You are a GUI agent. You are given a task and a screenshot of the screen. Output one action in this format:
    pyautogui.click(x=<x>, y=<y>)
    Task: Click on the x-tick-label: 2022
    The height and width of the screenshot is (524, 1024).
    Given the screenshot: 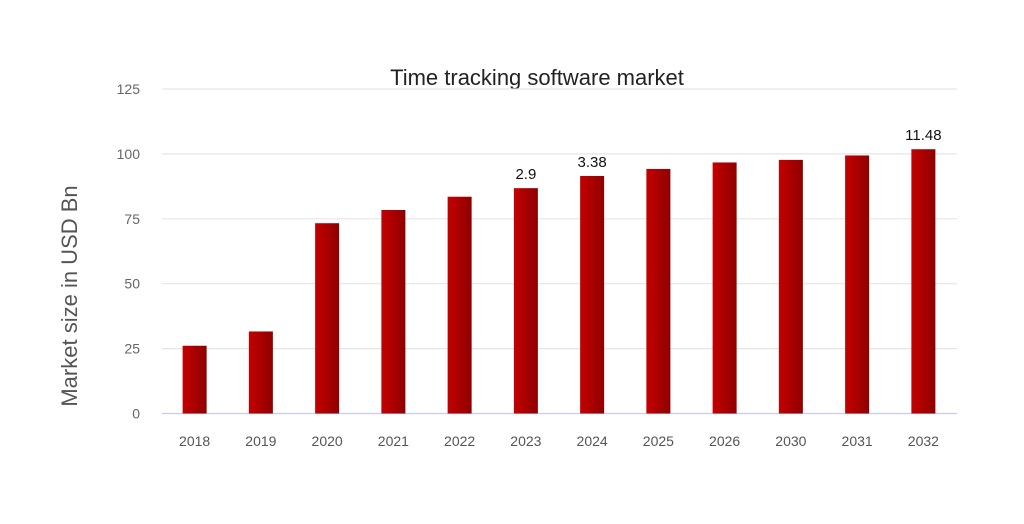 What is the action you would take?
    pyautogui.click(x=459, y=441)
    